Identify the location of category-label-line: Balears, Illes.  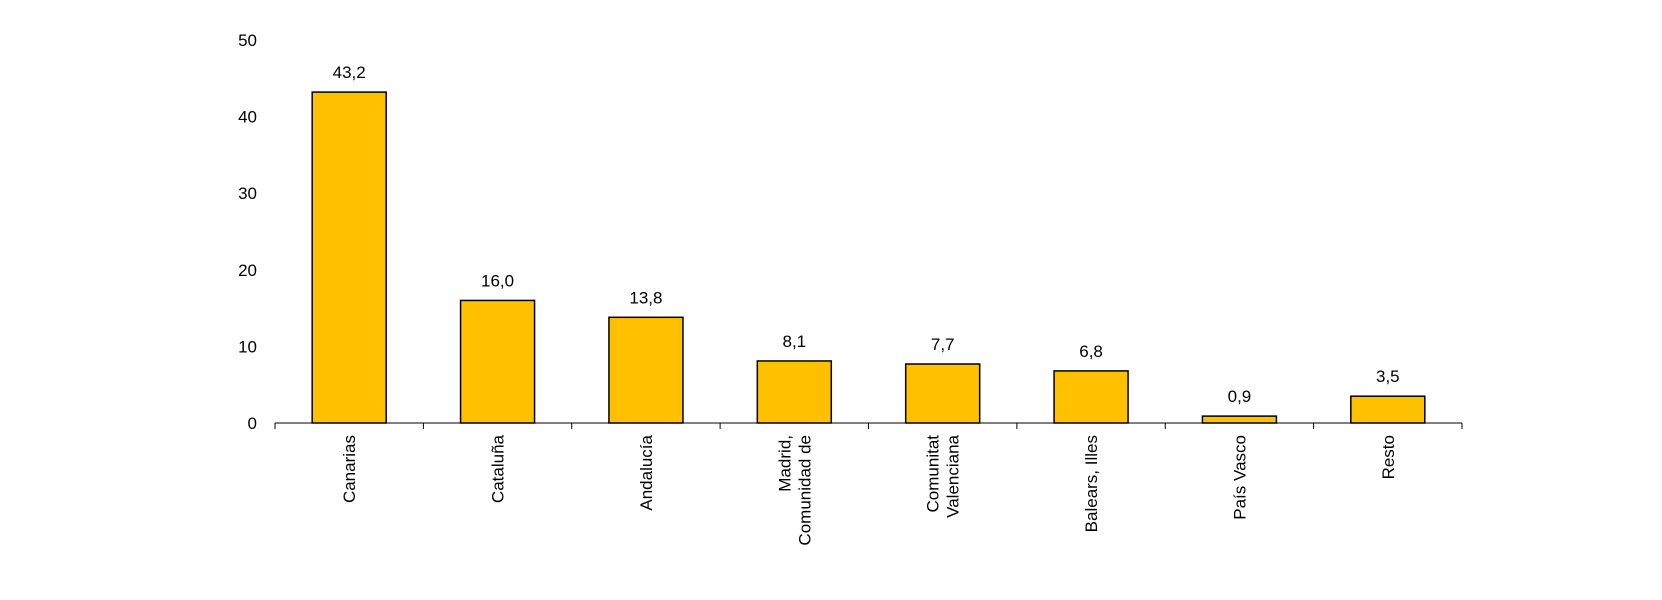
(1091, 483).